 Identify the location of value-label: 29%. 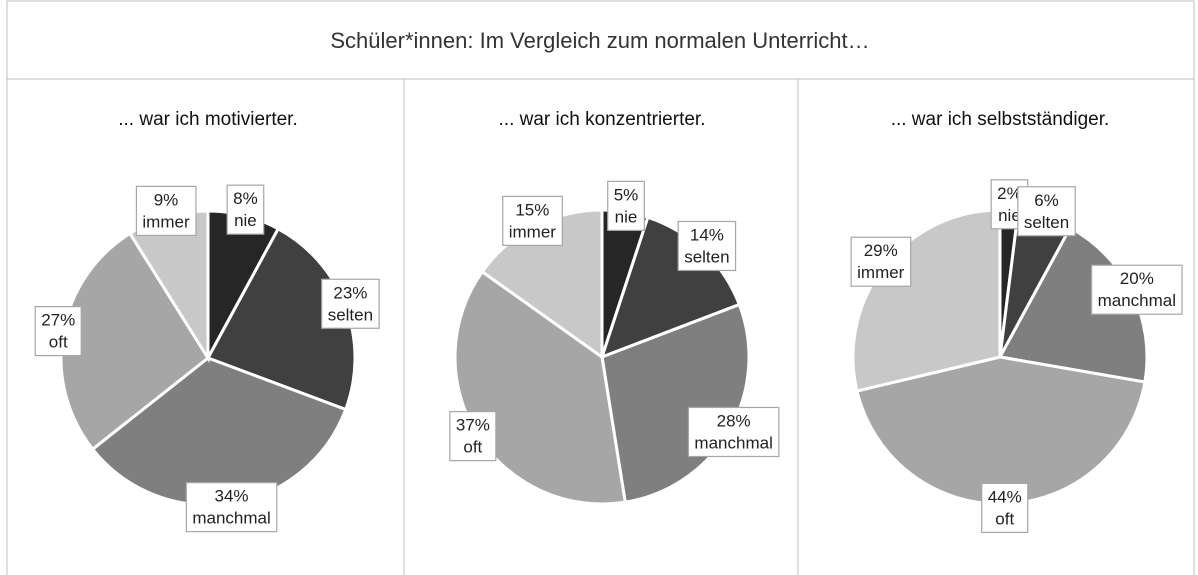
(881, 250).